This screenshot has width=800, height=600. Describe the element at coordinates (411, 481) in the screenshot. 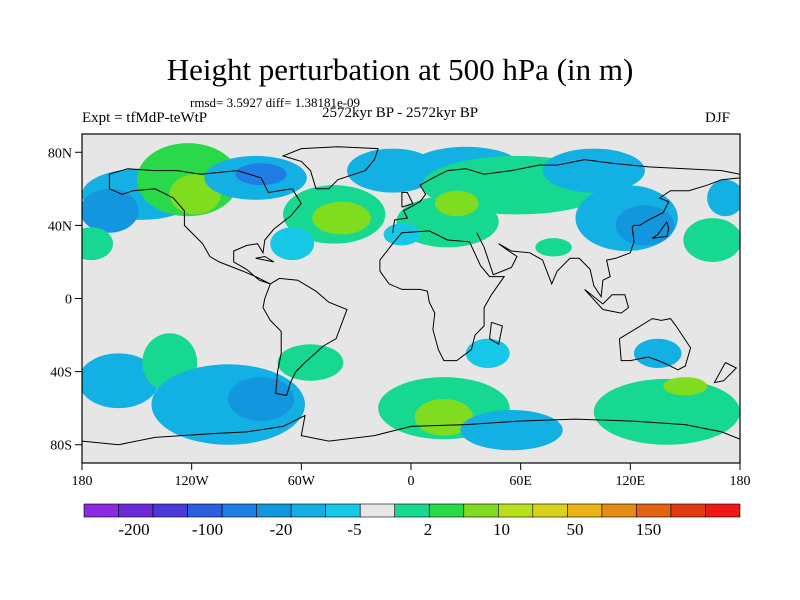

I see `x-tick-label: 0` at that location.